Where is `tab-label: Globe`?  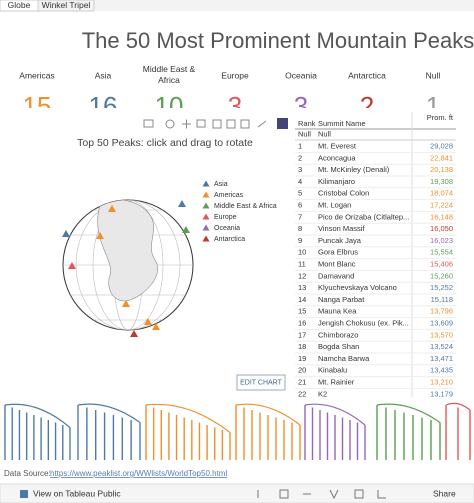
tab-label: Globe is located at coordinates (19, 5).